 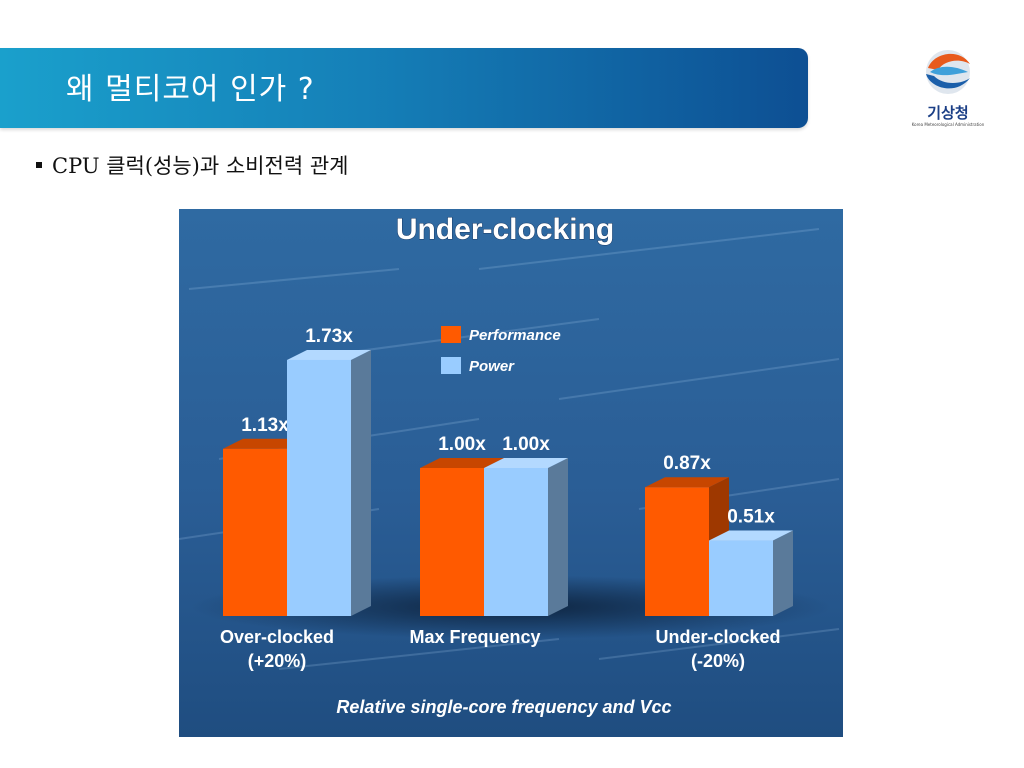 I want to click on data-label: 1.73x, so click(x=329, y=336).